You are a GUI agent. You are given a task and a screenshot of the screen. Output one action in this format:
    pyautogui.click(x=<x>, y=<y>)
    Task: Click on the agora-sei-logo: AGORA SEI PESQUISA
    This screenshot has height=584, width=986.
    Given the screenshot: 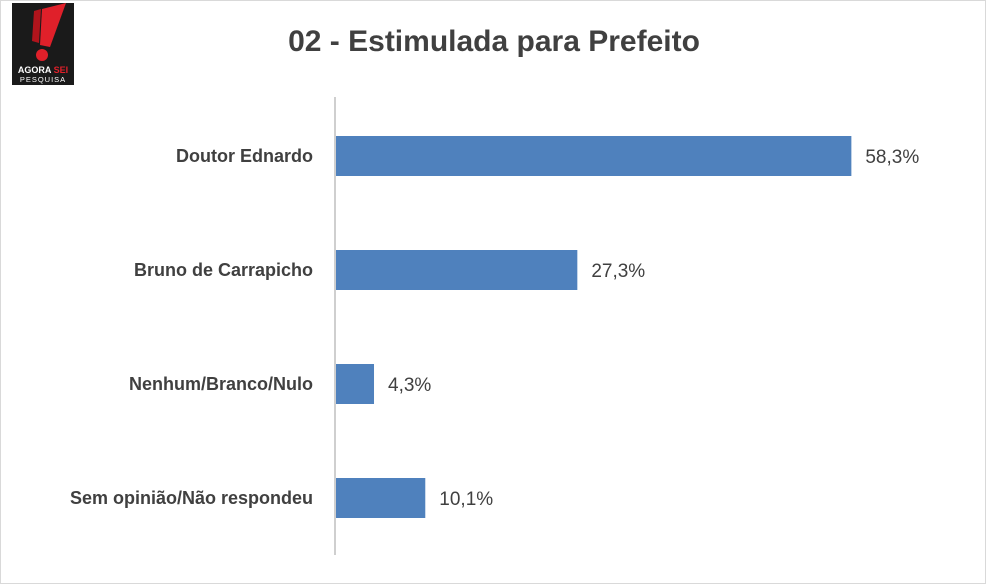 What is the action you would take?
    pyautogui.click(x=43, y=44)
    